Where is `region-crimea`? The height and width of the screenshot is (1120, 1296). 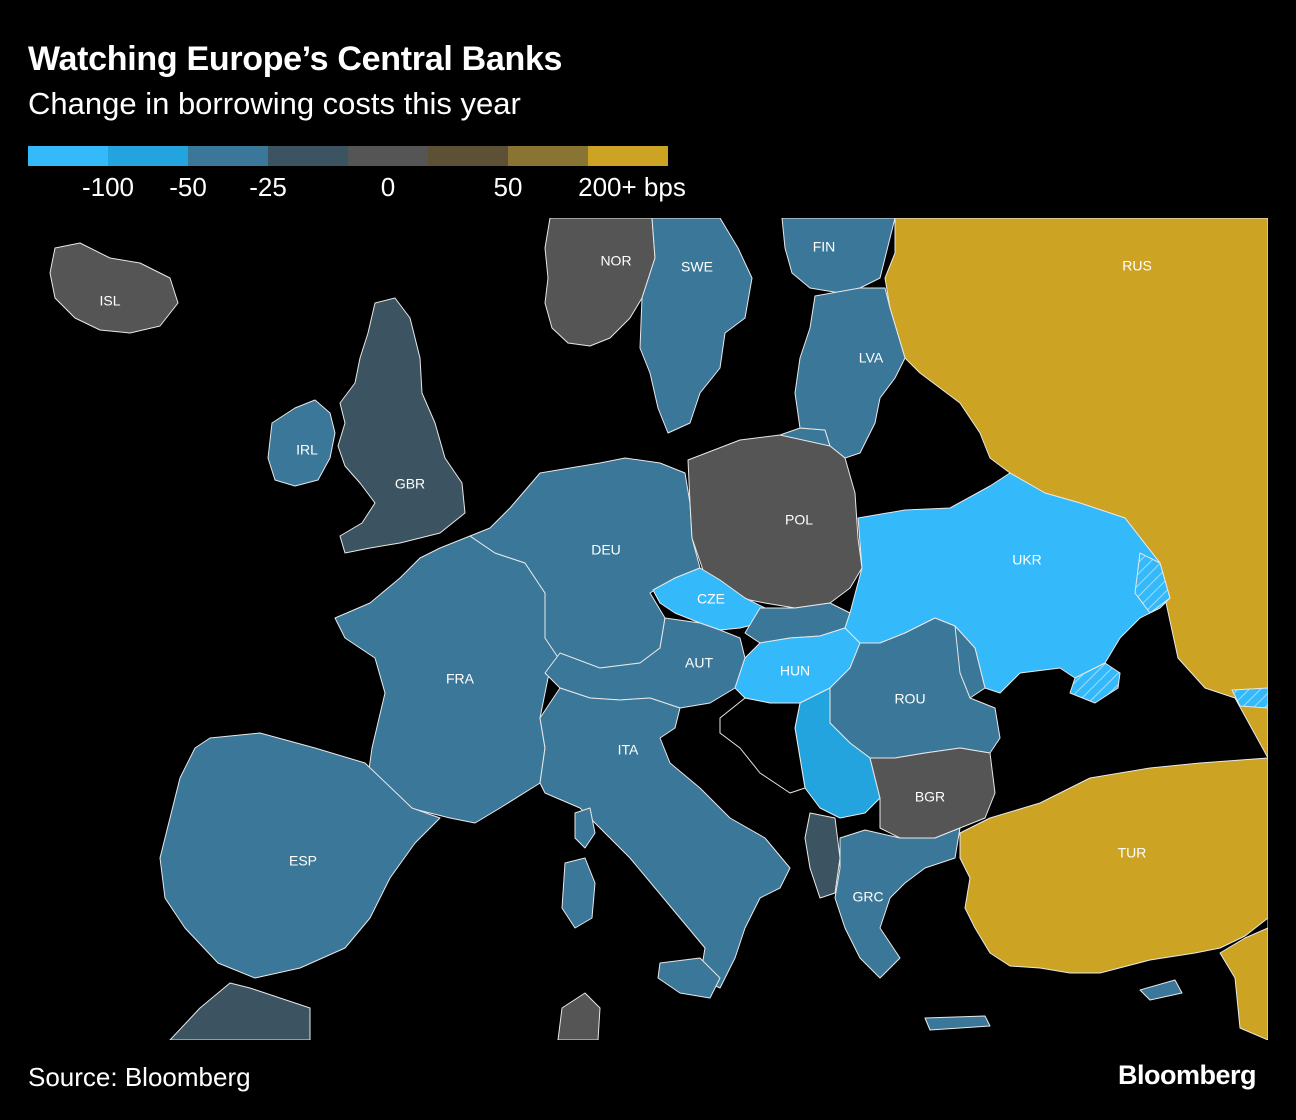 region-crimea is located at coordinates (1095, 683).